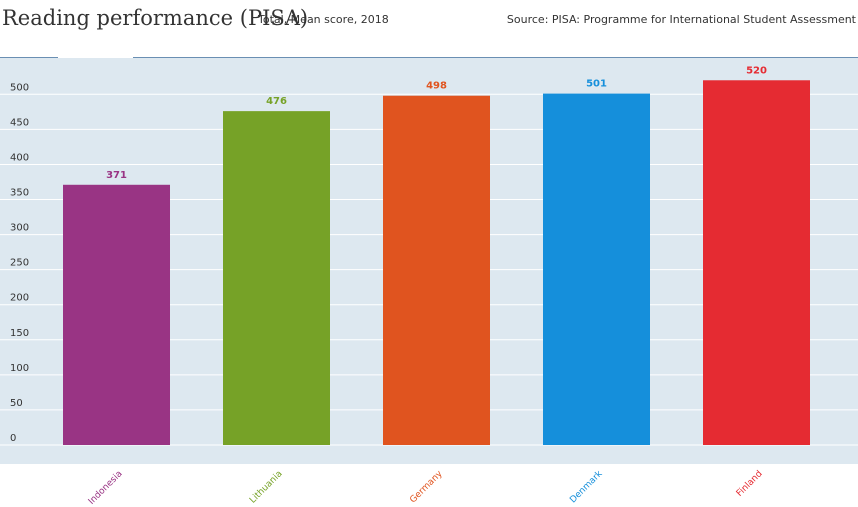  What do you see at coordinates (586, 486) in the screenshot?
I see `x-tick-label: Denmark` at bounding box center [586, 486].